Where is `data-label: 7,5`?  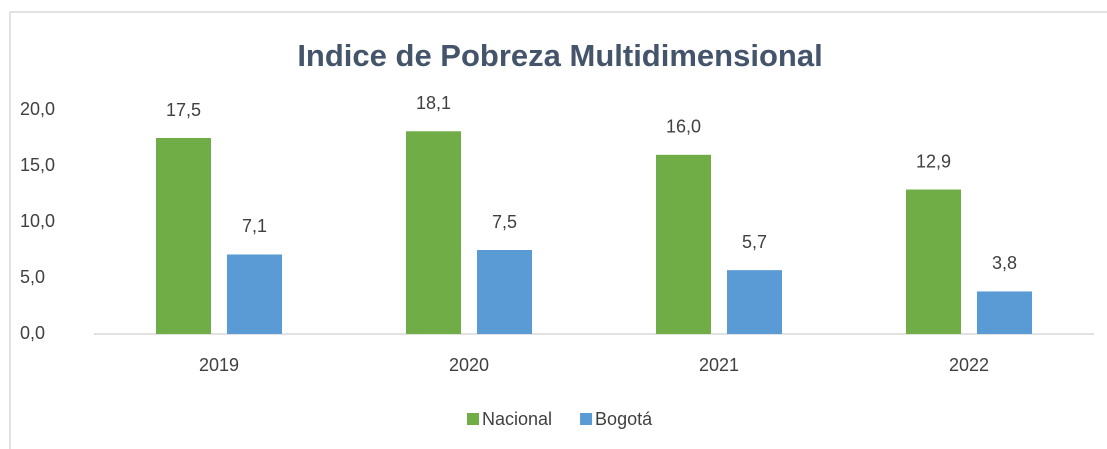 data-label: 7,5 is located at coordinates (504, 222).